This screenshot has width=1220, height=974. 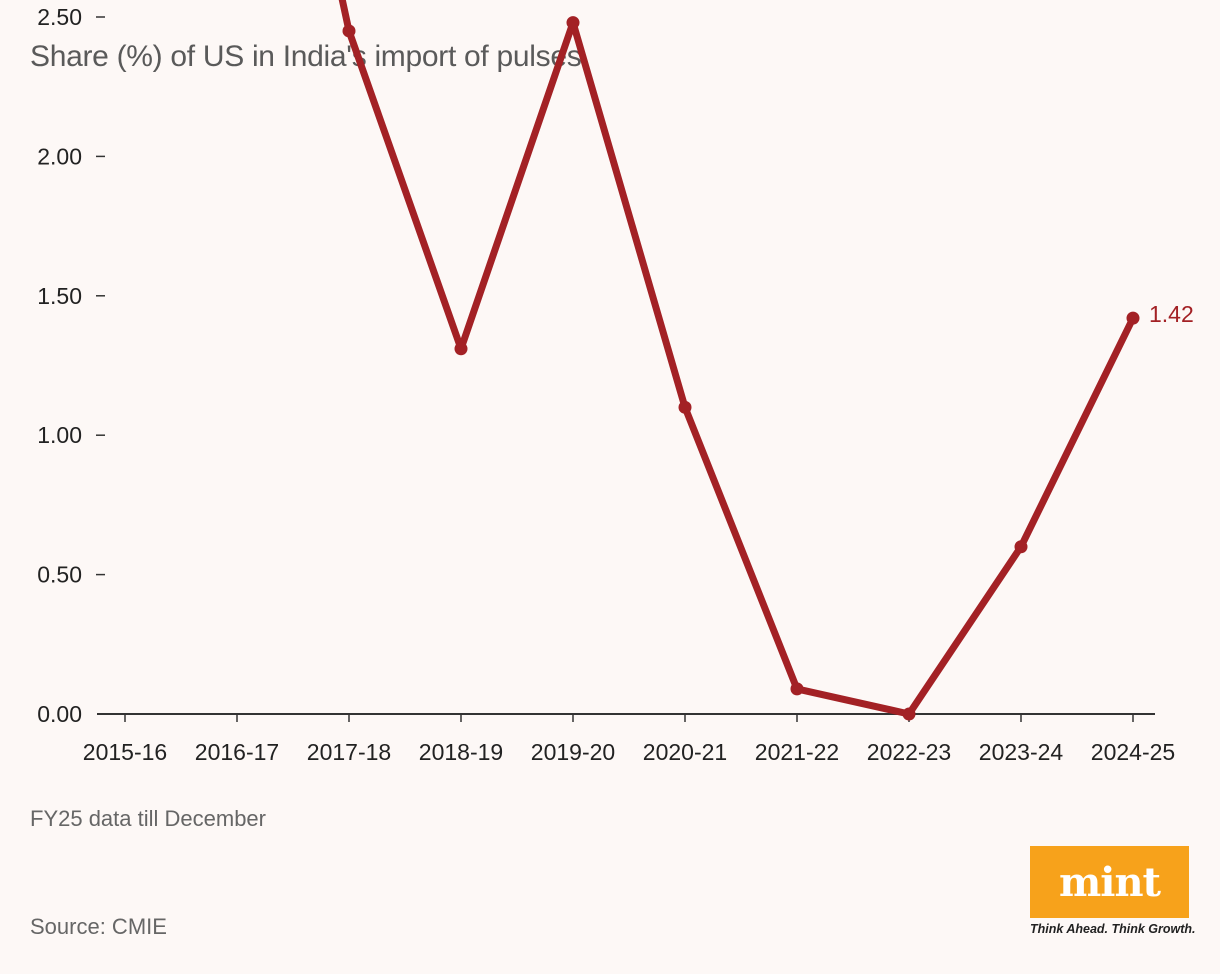 I want to click on x-tick-label: 2024-25, so click(x=1133, y=752).